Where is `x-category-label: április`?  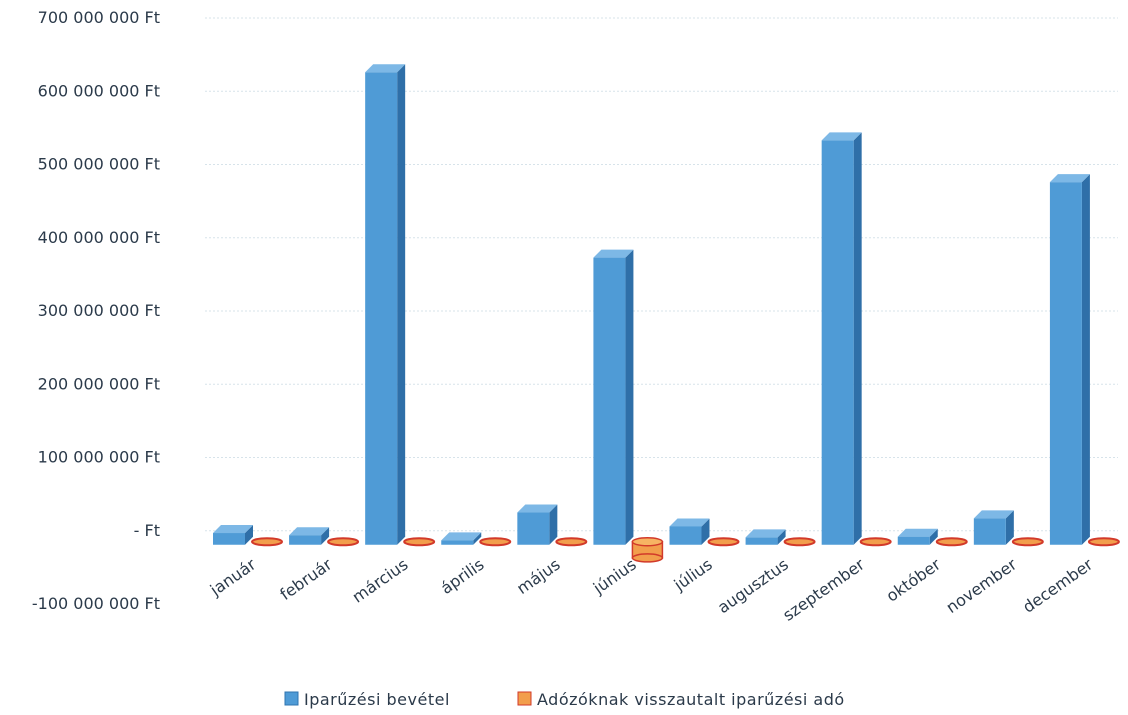
x-category-label: április is located at coordinates (462, 576).